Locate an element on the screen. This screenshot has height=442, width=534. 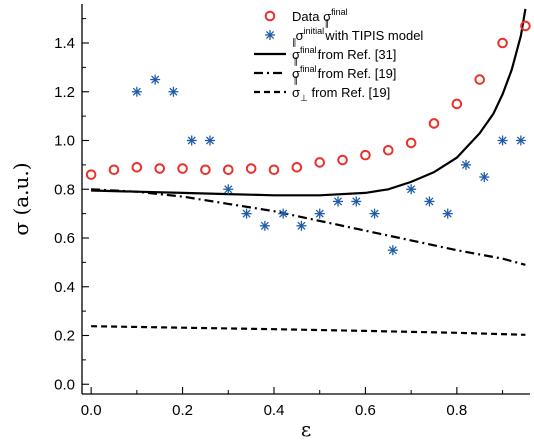
y-tick-label: 0.4 is located at coordinates (64, 287).